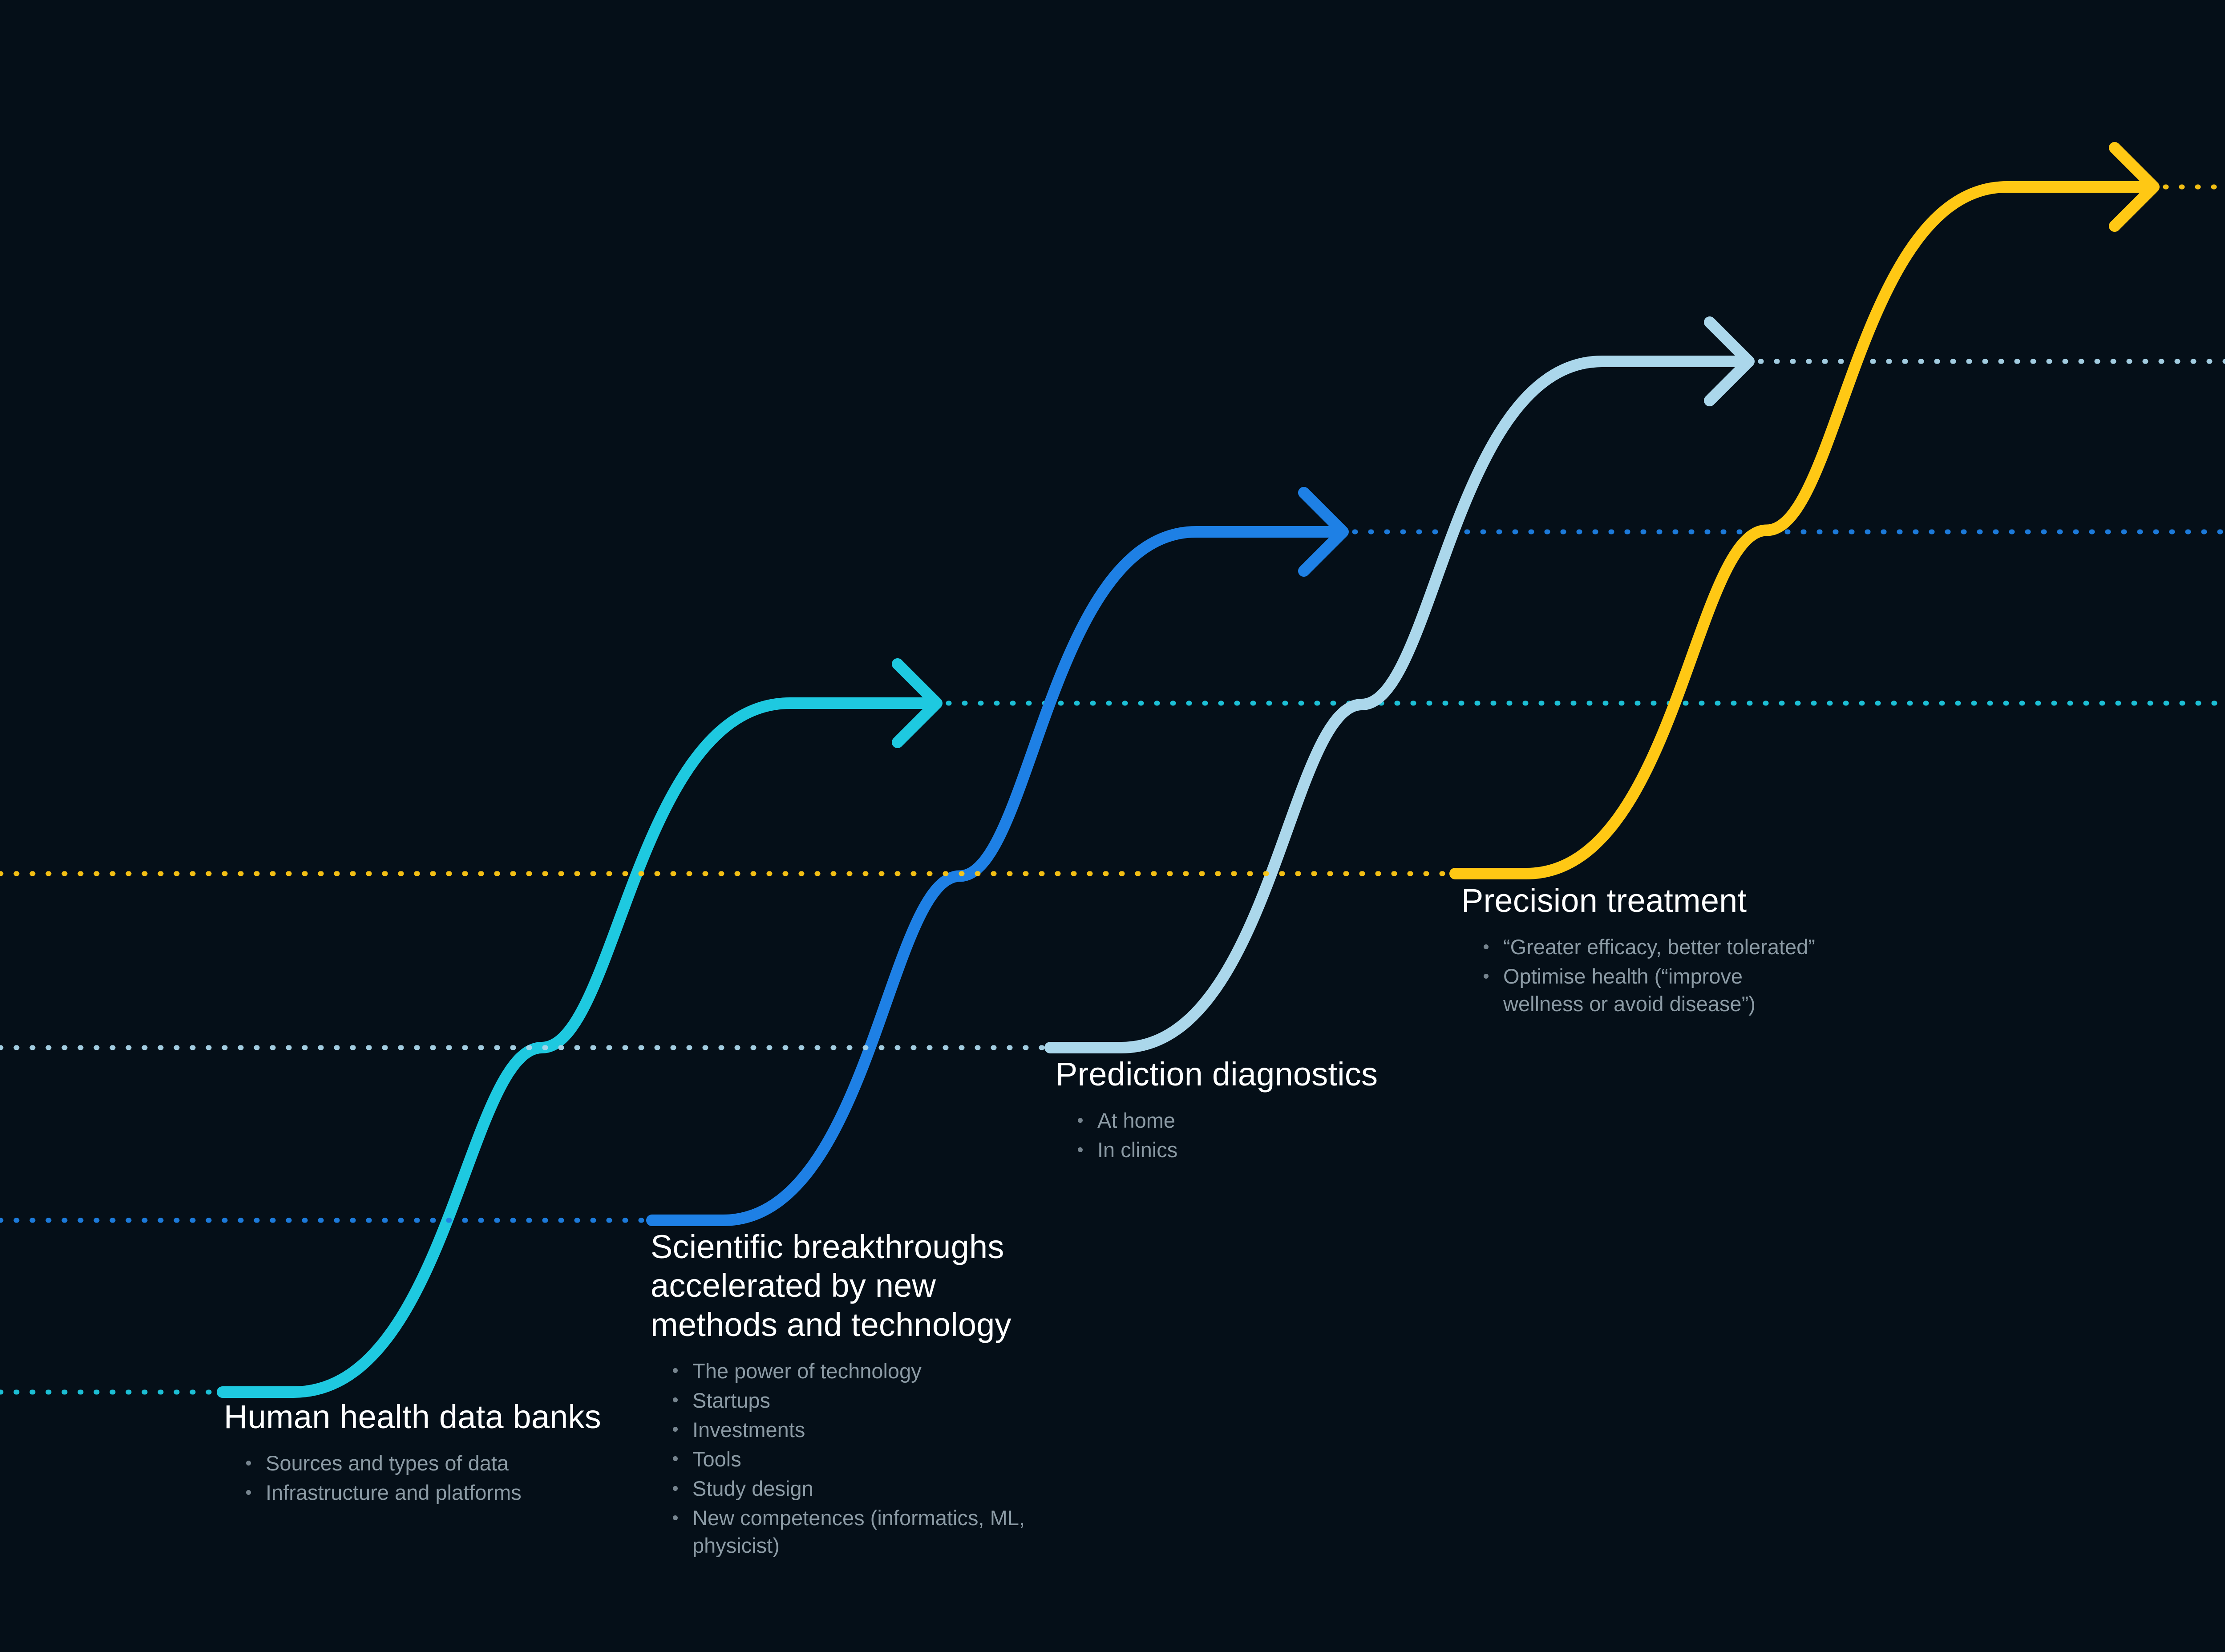 This screenshot has height=1652, width=2225. I want to click on list-item: Sources and types of data, so click(480, 1463).